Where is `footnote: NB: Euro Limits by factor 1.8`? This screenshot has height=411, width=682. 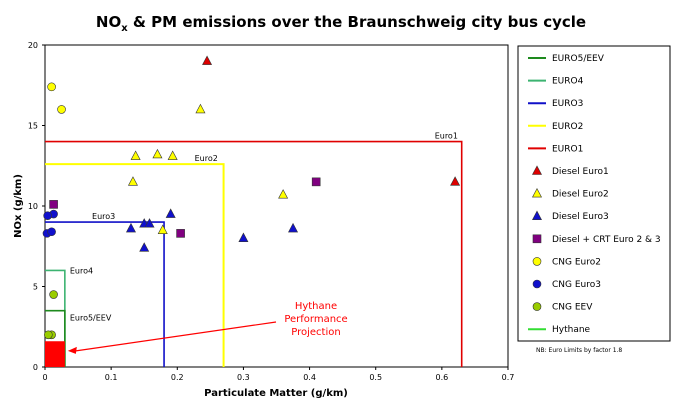
footnote: NB: Euro Limits by factor 1.8 is located at coordinates (579, 350).